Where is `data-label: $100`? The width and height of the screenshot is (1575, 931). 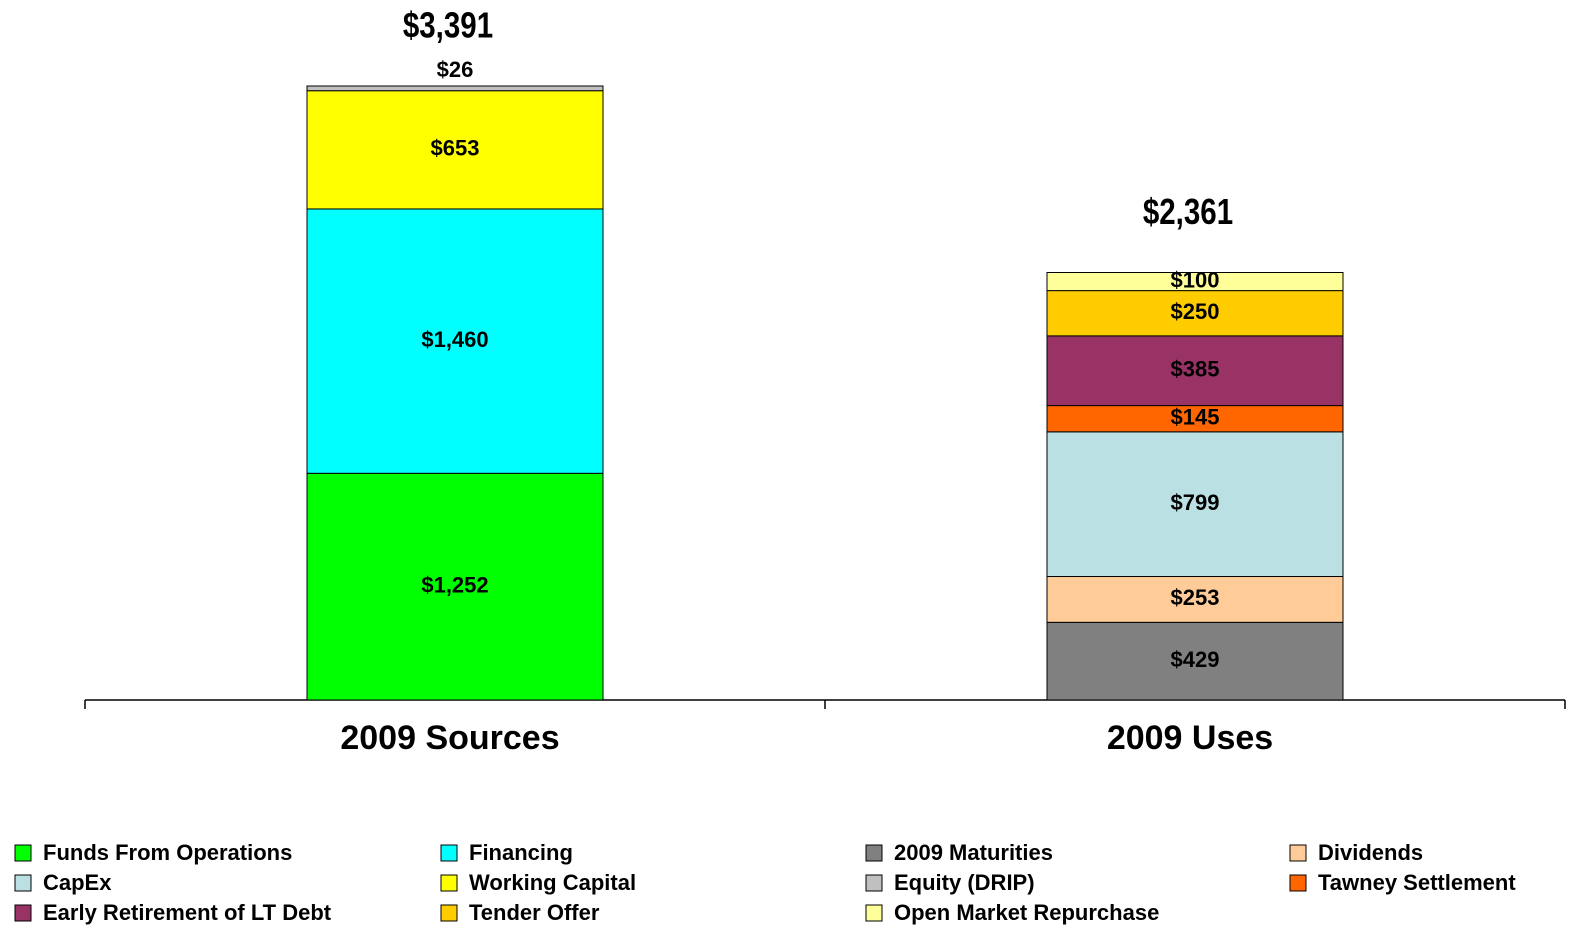
data-label: $100 is located at coordinates (1195, 279).